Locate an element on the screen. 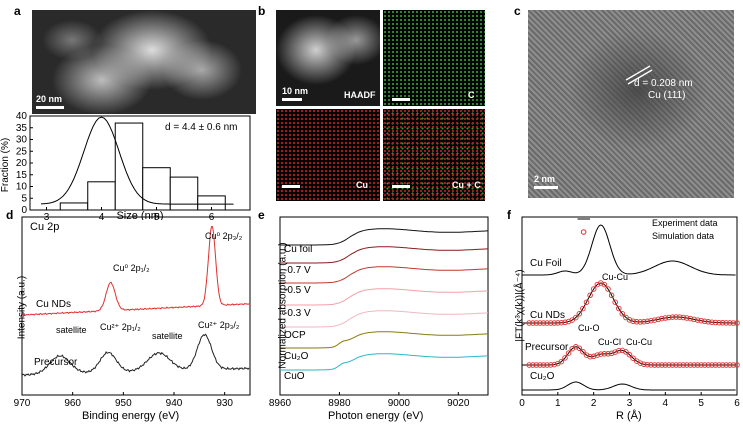  x-tick-label: 3 is located at coordinates (47, 216).